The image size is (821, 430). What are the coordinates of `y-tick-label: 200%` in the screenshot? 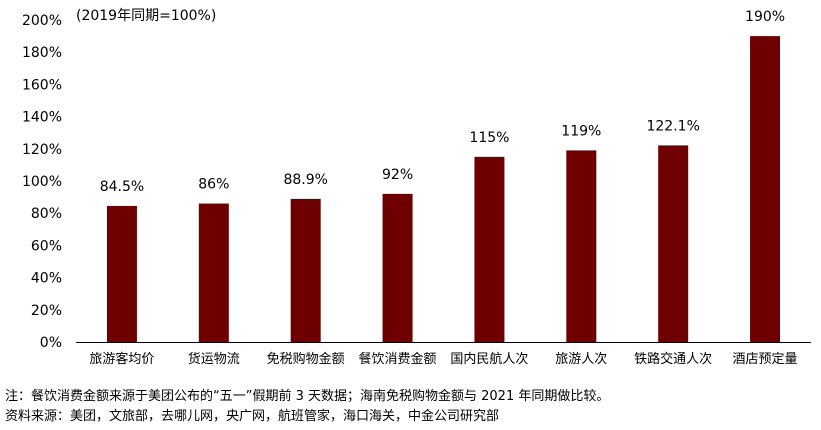 It's located at (42, 21).